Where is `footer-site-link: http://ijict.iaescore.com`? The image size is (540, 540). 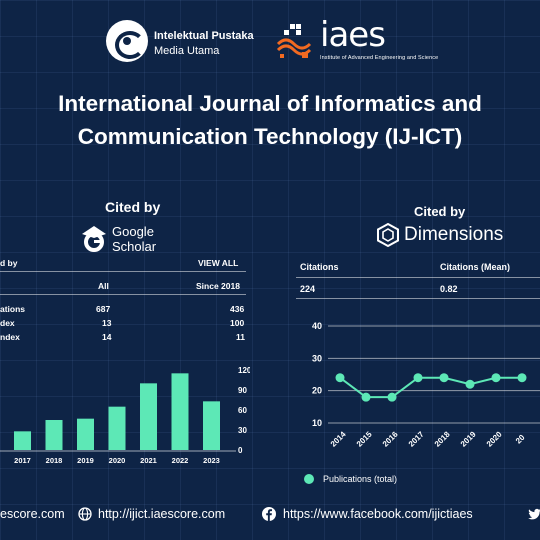
footer-site-link: http://ijict.iaescore.com is located at coordinates (162, 514).